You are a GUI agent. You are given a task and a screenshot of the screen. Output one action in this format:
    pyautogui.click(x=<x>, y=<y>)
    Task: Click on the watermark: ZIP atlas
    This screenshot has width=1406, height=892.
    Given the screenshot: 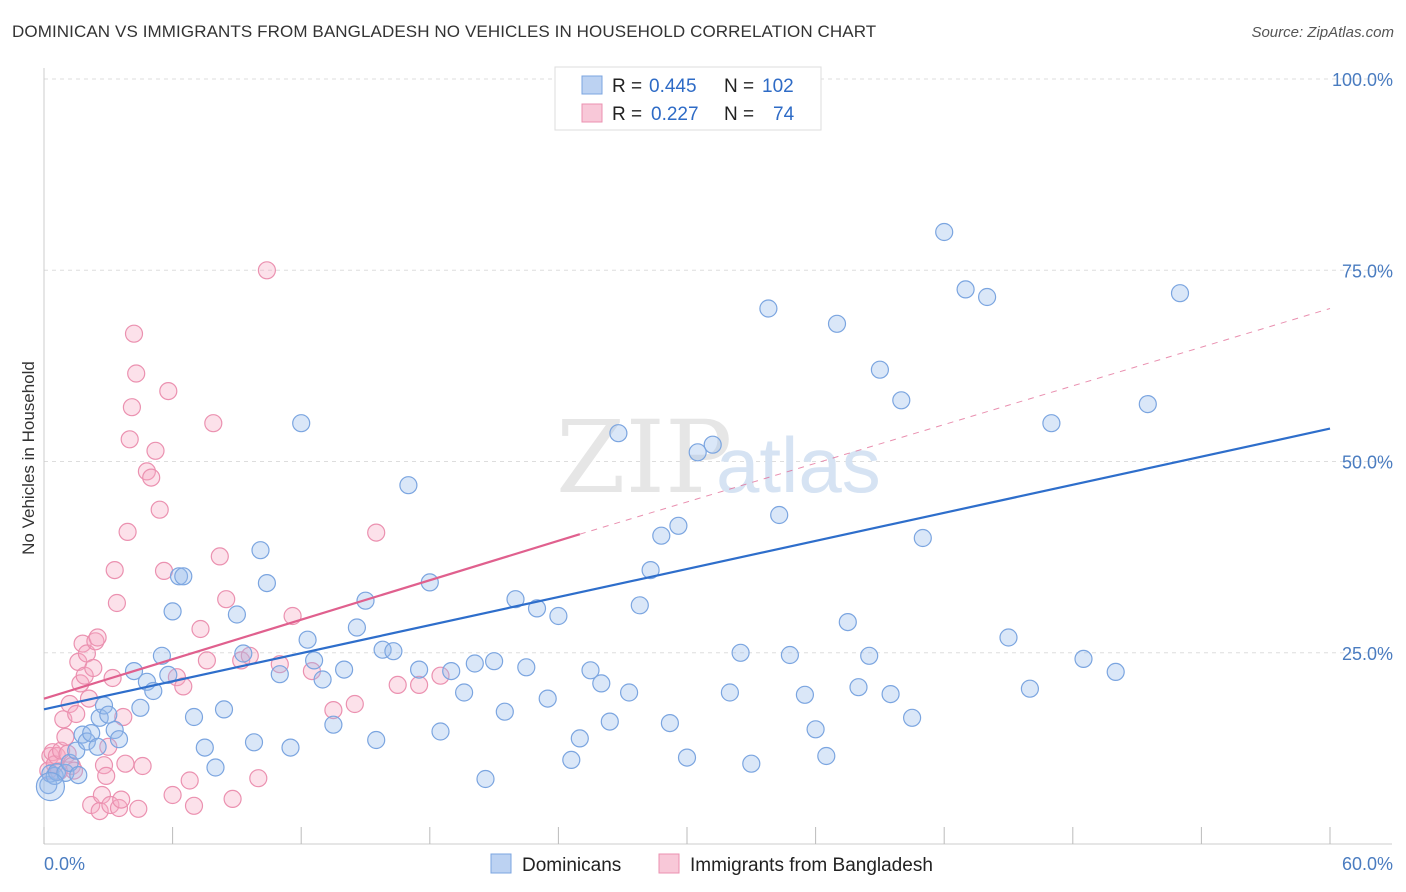 What is the action you would take?
    pyautogui.click(x=718, y=457)
    